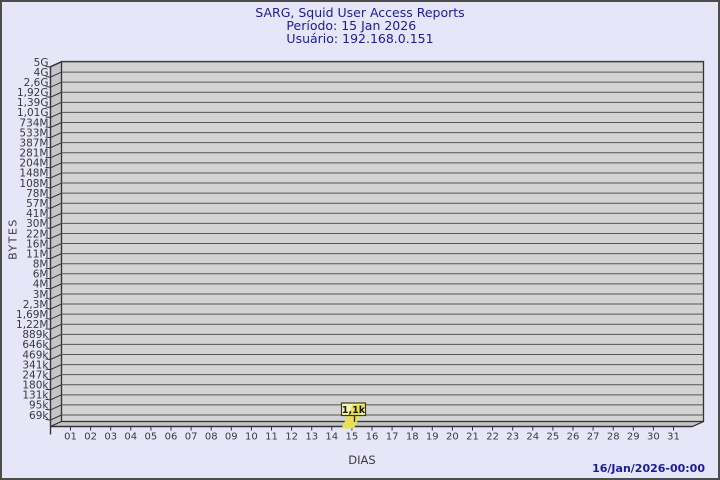  What do you see at coordinates (311, 437) in the screenshot?
I see `x-tick-label: 13` at bounding box center [311, 437].